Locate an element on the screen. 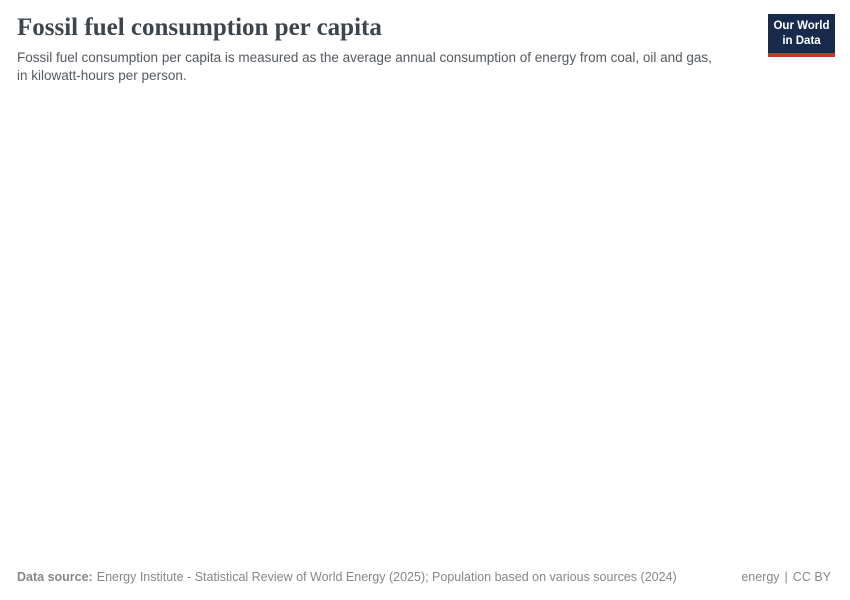  license-area: energy | CC BY is located at coordinates (786, 577).